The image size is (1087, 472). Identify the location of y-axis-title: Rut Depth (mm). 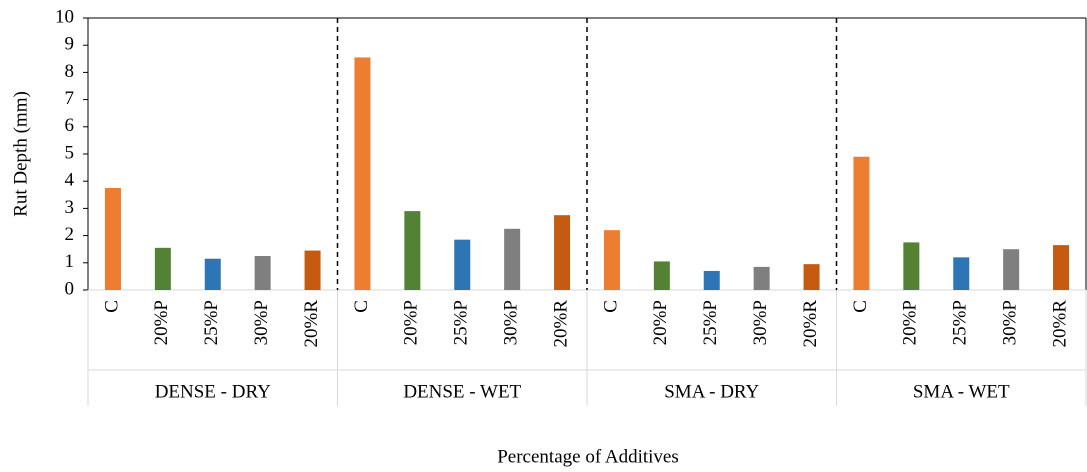
(20, 154).